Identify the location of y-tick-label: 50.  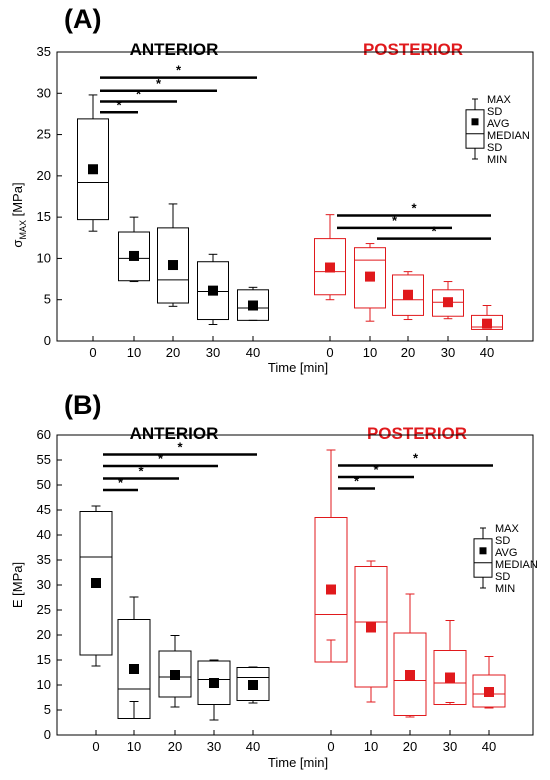
(44, 484).